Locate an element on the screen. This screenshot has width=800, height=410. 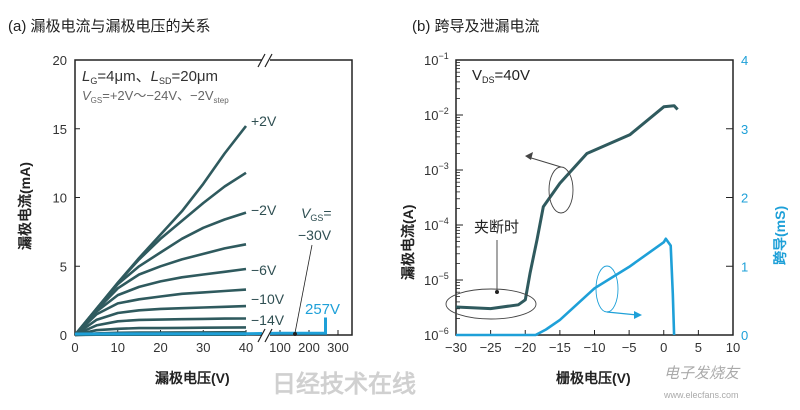
id-arrow-head-icon is located at coordinates (529, 156).